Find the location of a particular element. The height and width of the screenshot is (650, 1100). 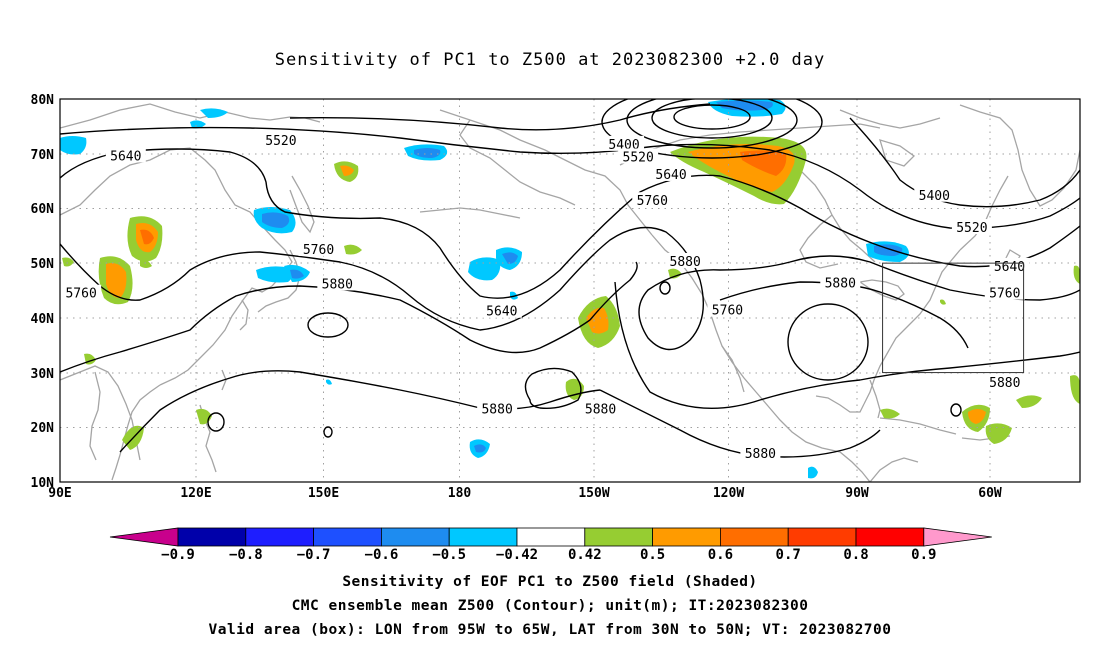

lon-label: 60W is located at coordinates (990, 493).